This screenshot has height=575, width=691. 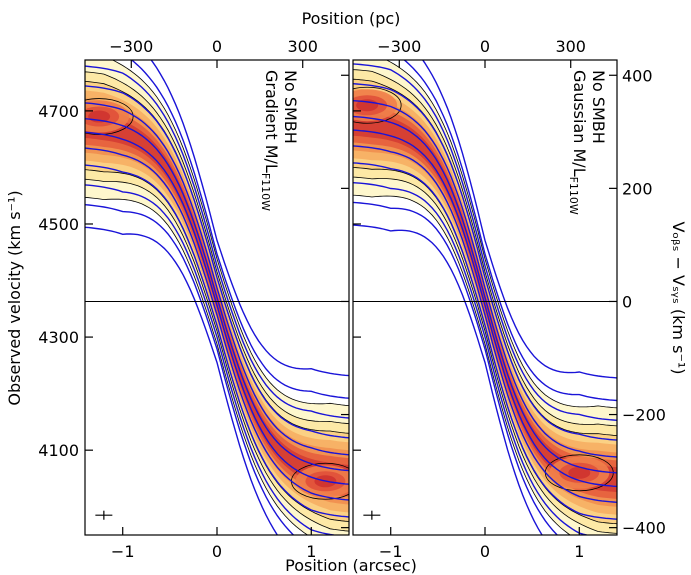 I want to click on right-axis-title: Vₒᵦₛ − Vₛᵧₛ (km s⁻¹), so click(x=678, y=297).